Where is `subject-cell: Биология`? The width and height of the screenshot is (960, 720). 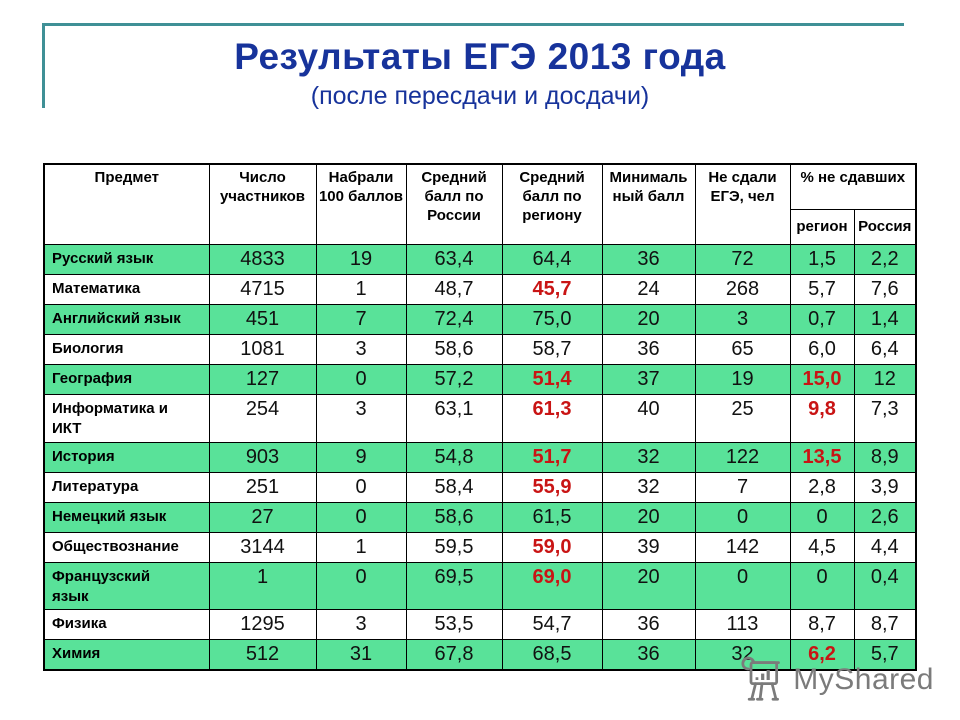 subject-cell: Биология is located at coordinates (126, 349).